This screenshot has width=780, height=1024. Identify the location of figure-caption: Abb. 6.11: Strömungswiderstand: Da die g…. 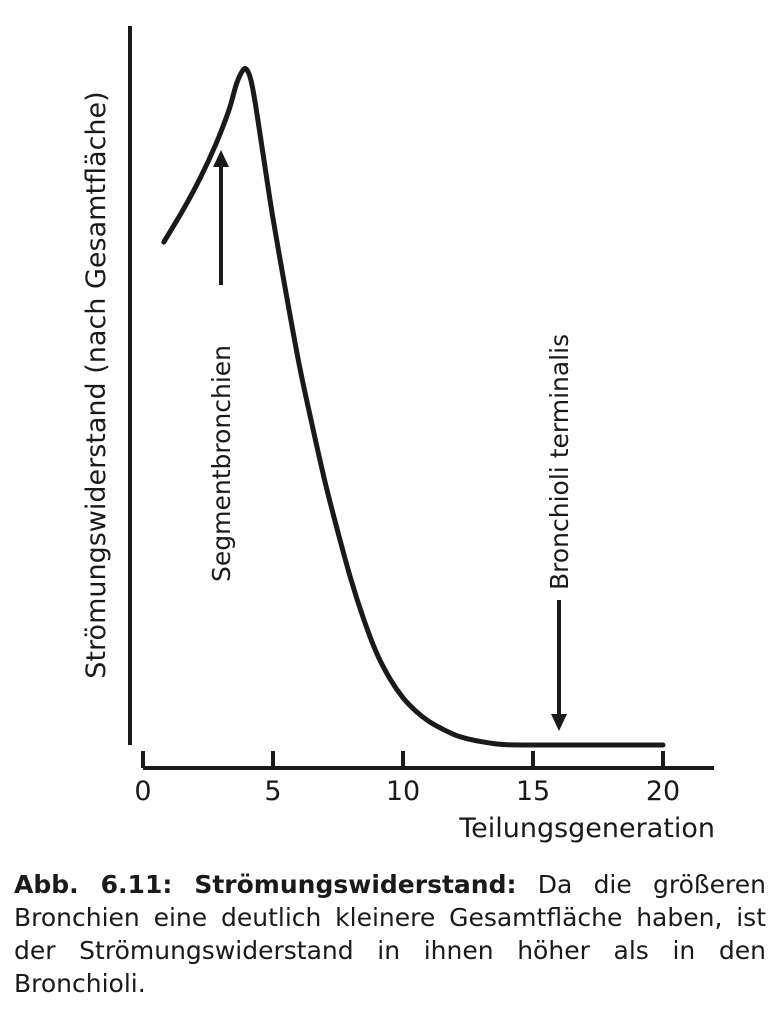
(390, 934).